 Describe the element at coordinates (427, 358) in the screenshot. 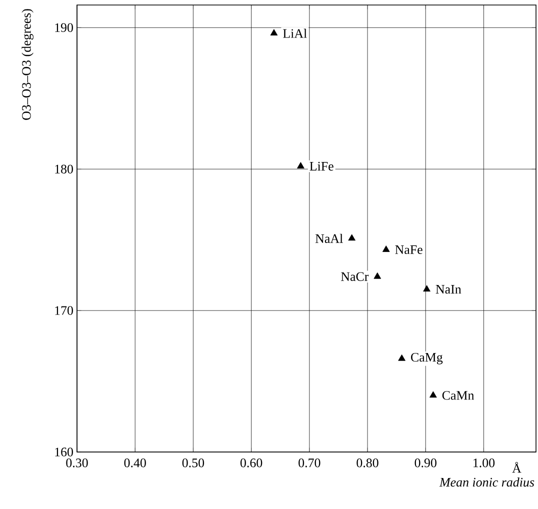

I see `series-label: CaMg` at that location.